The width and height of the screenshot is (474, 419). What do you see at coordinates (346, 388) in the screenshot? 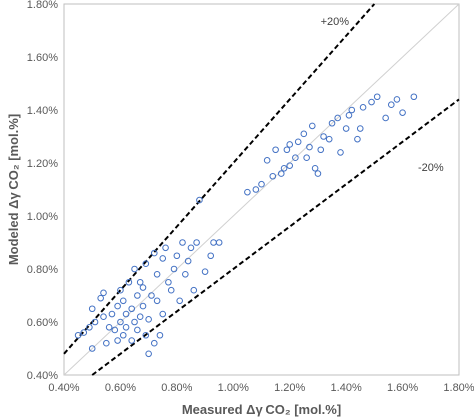
I see `x-tick-label: 1.40%` at bounding box center [346, 388].